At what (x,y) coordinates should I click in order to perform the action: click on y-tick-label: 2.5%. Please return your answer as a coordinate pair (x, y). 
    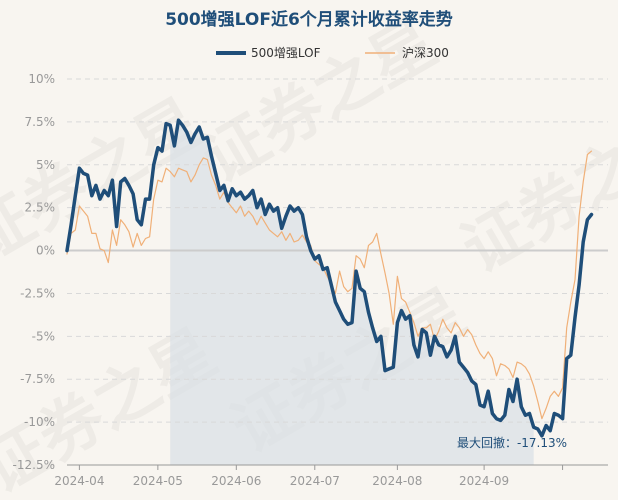
    Looking at the image, I should click on (40, 208).